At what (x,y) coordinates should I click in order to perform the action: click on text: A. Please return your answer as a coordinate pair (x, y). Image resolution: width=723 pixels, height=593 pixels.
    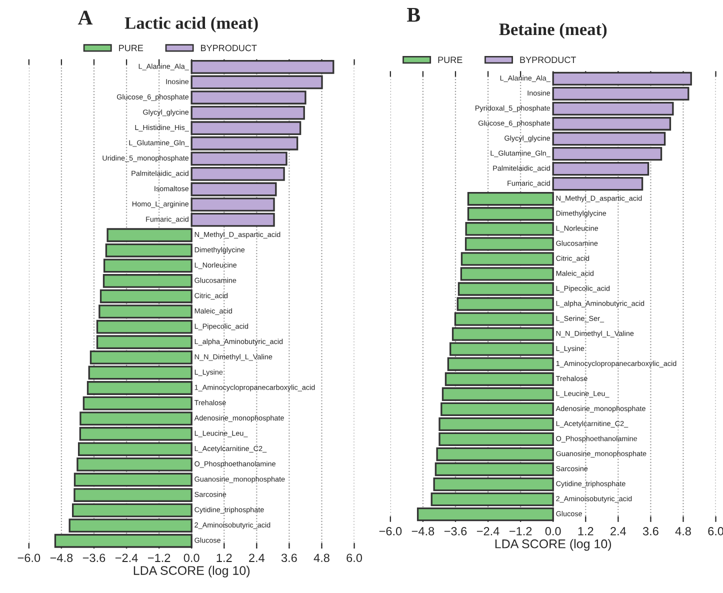
    Looking at the image, I should click on (85, 17).